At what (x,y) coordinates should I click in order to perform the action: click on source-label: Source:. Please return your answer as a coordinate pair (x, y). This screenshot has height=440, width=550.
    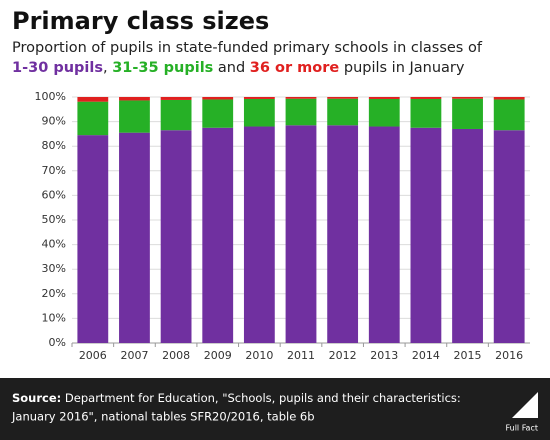
    Looking at the image, I should click on (36, 398).